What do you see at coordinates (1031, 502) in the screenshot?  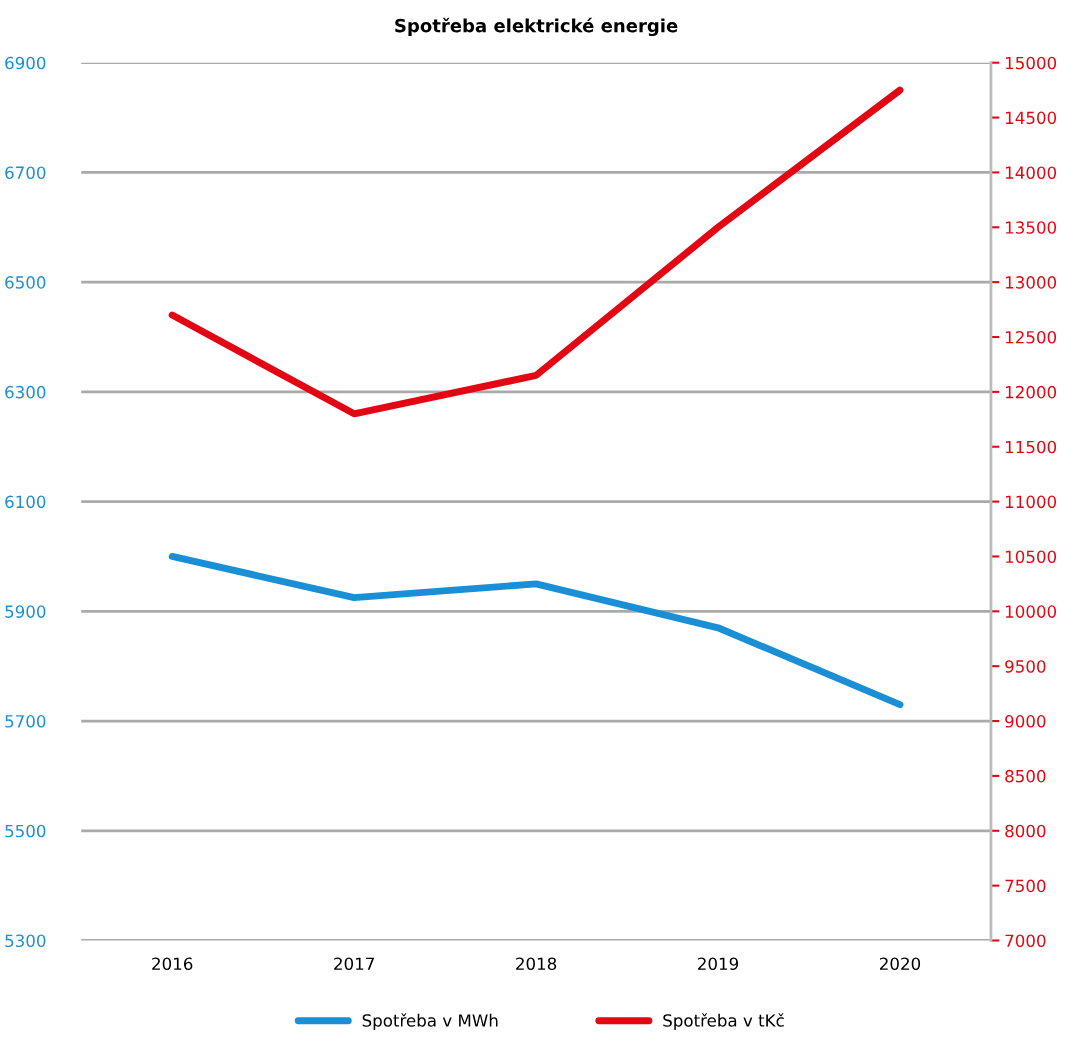 I see `y2-tick-label: 11000` at bounding box center [1031, 502].